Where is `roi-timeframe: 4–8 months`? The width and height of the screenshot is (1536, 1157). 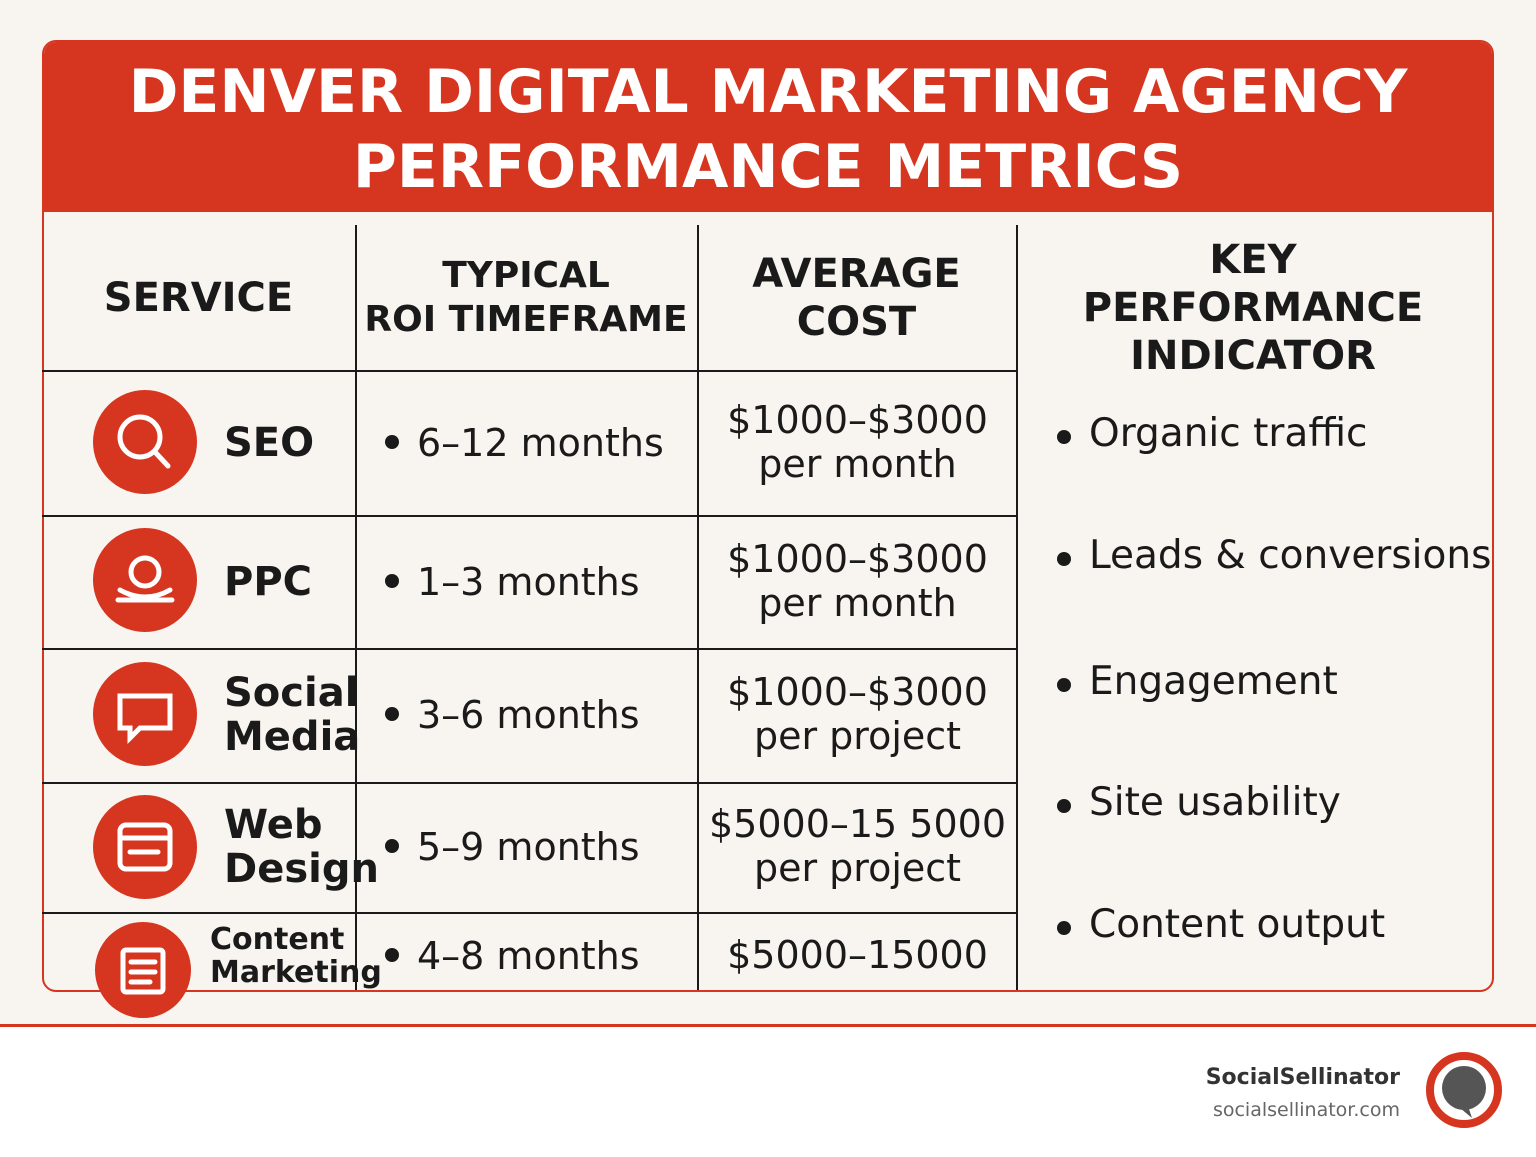 roi-timeframe: 4–8 months is located at coordinates (528, 956).